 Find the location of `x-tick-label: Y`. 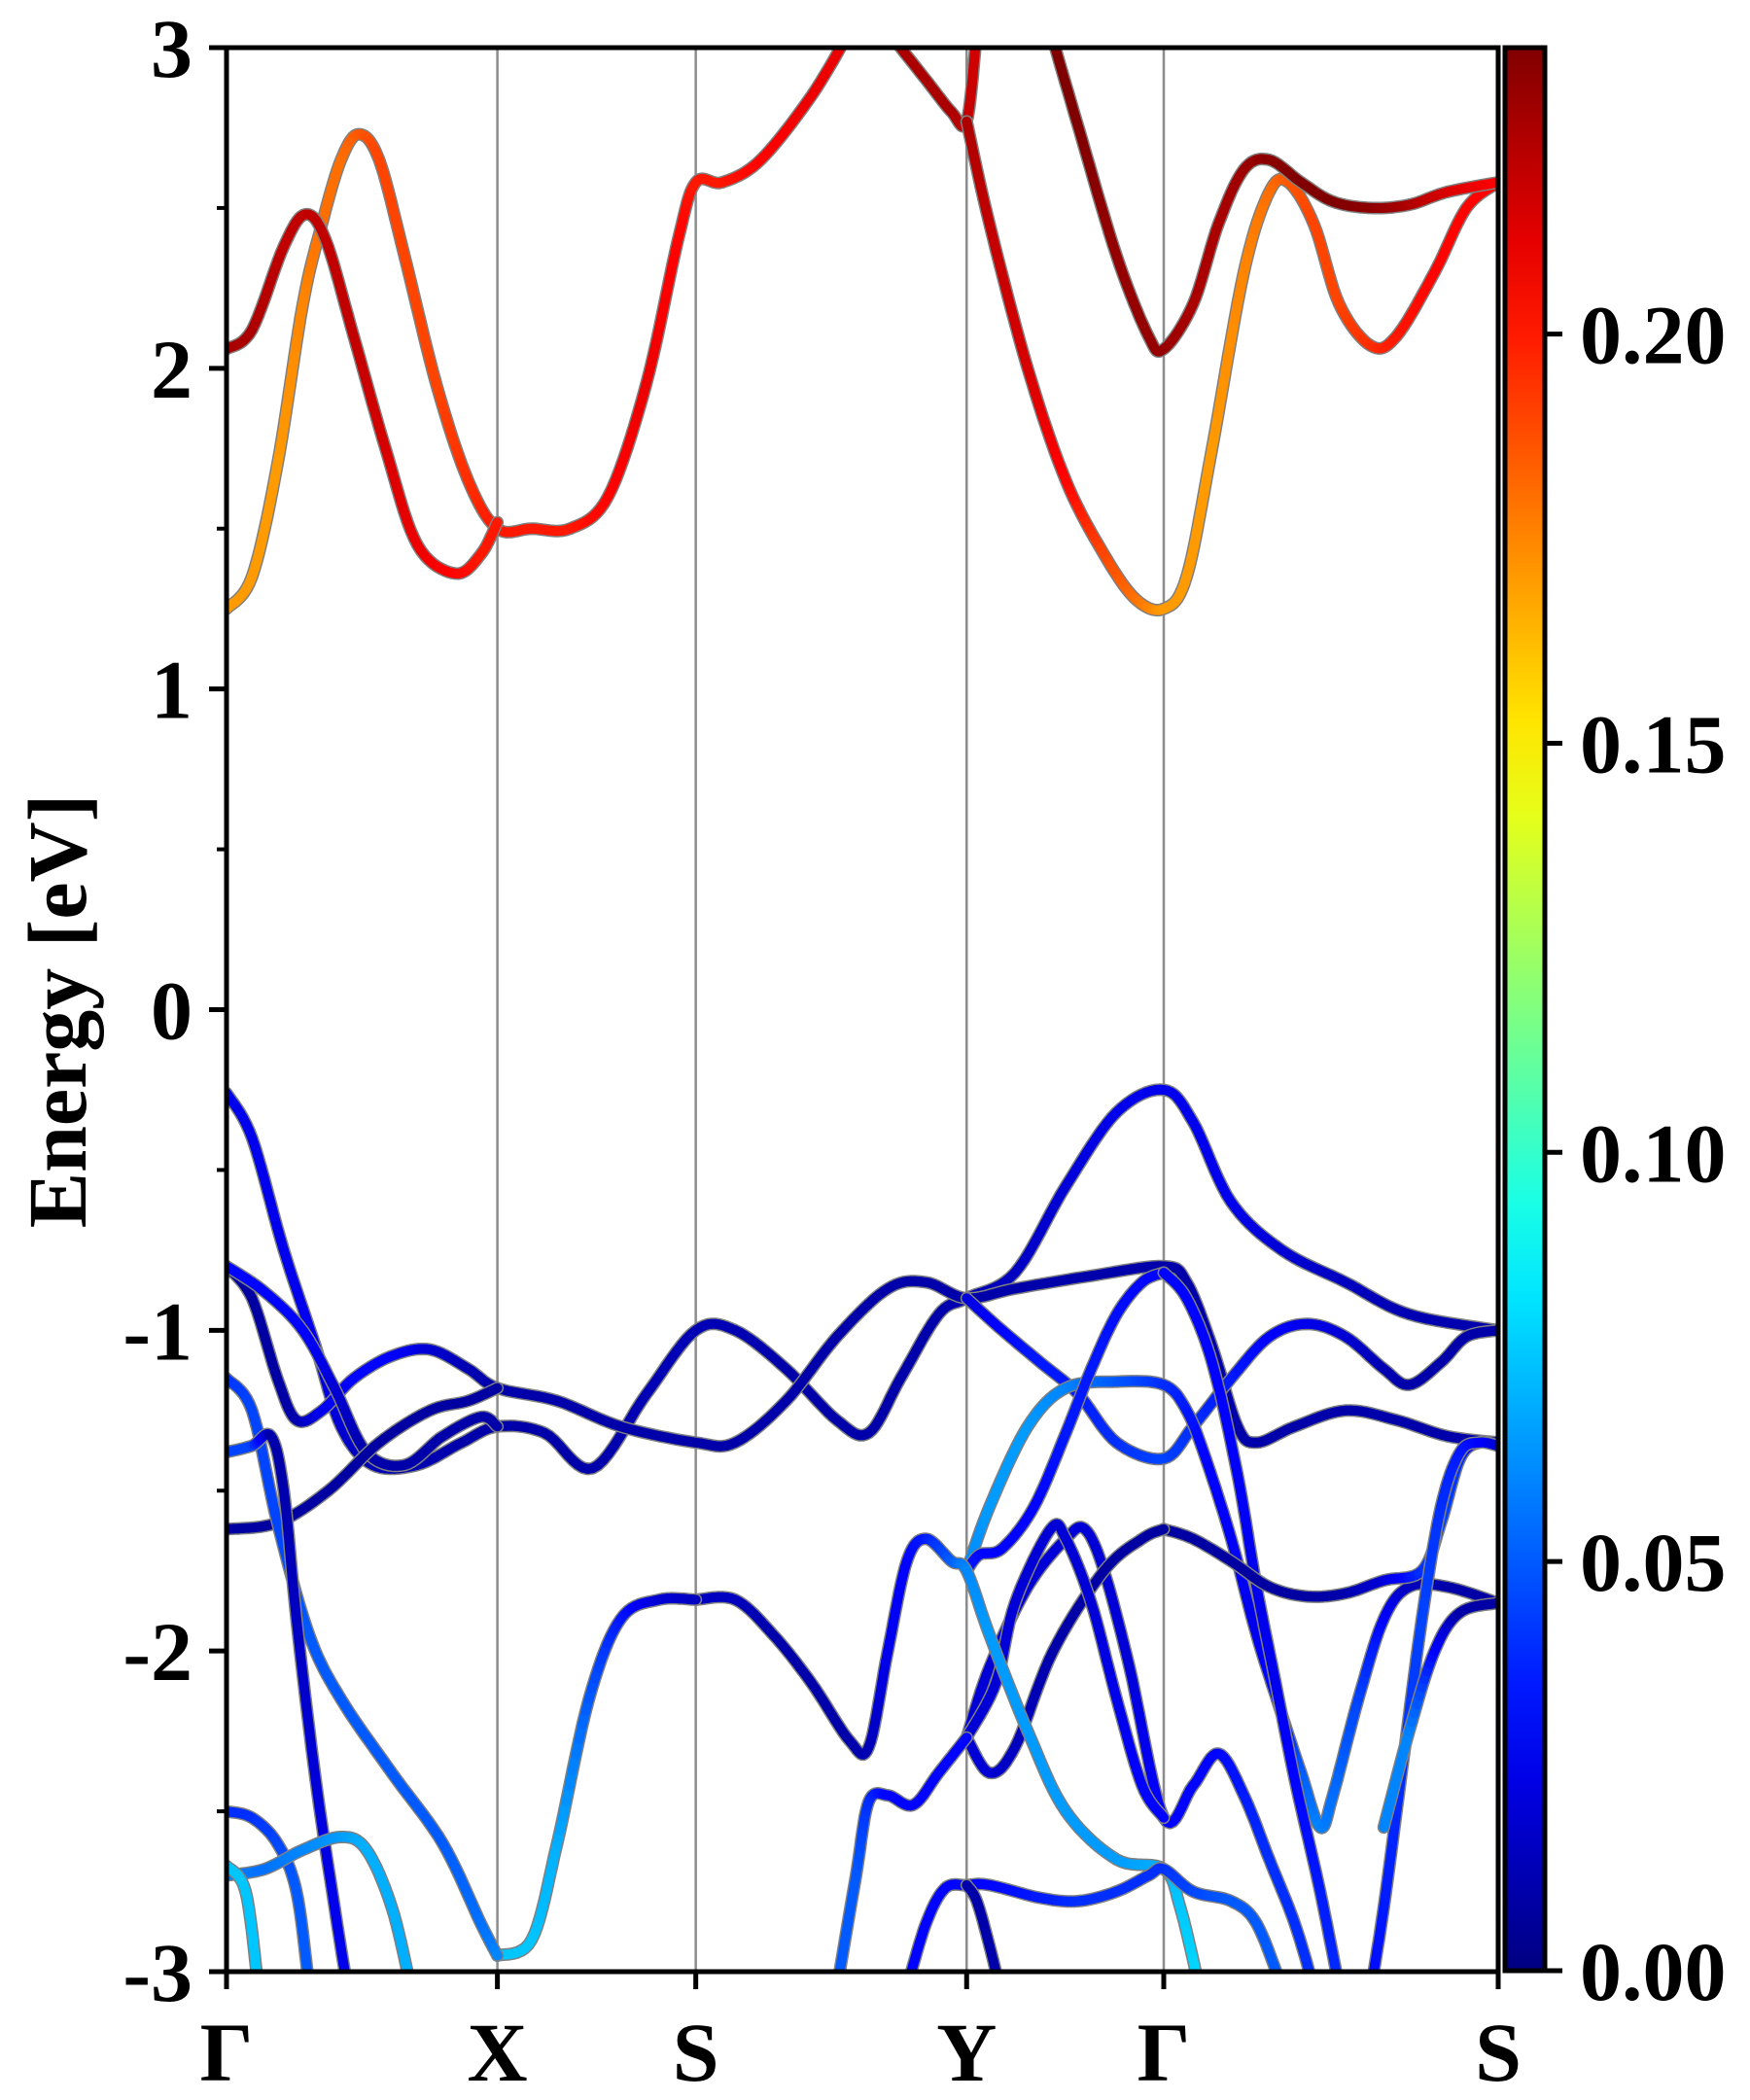

x-tick-label: Y is located at coordinates (966, 2052).